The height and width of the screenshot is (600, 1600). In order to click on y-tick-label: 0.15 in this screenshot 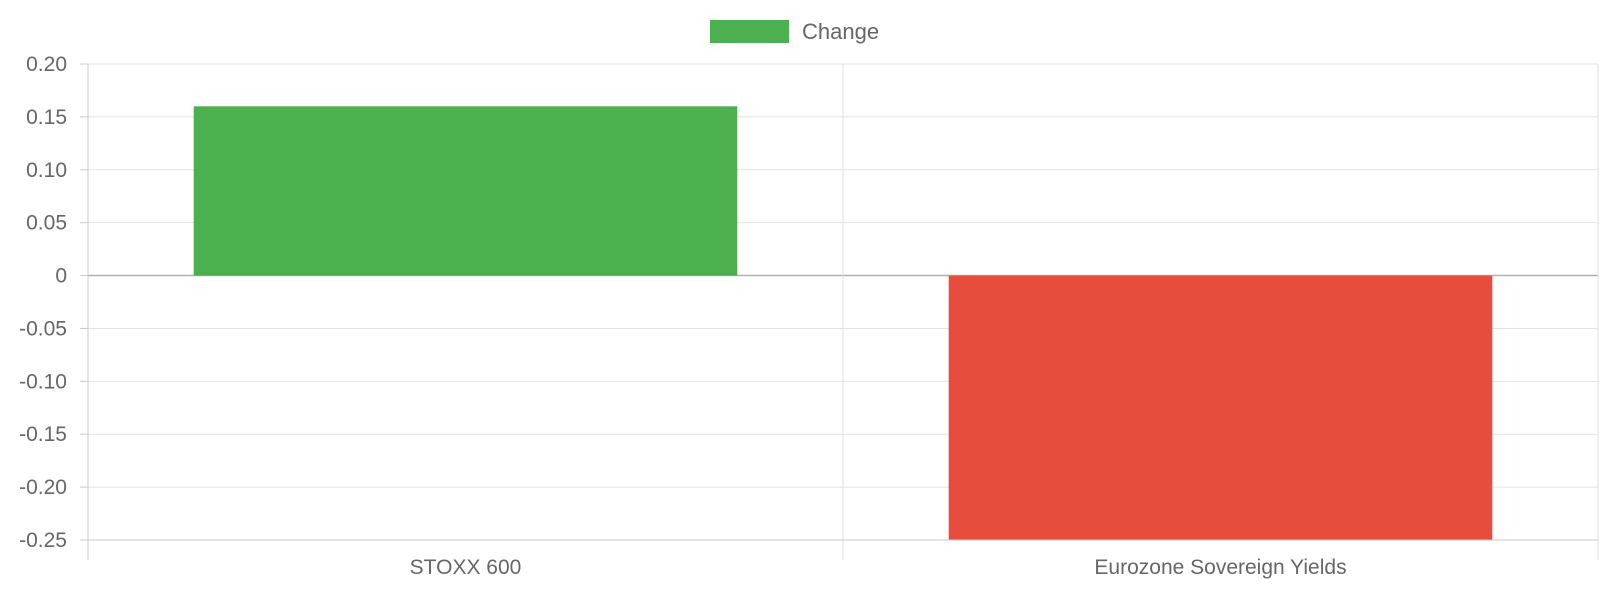, I will do `click(46, 117)`.